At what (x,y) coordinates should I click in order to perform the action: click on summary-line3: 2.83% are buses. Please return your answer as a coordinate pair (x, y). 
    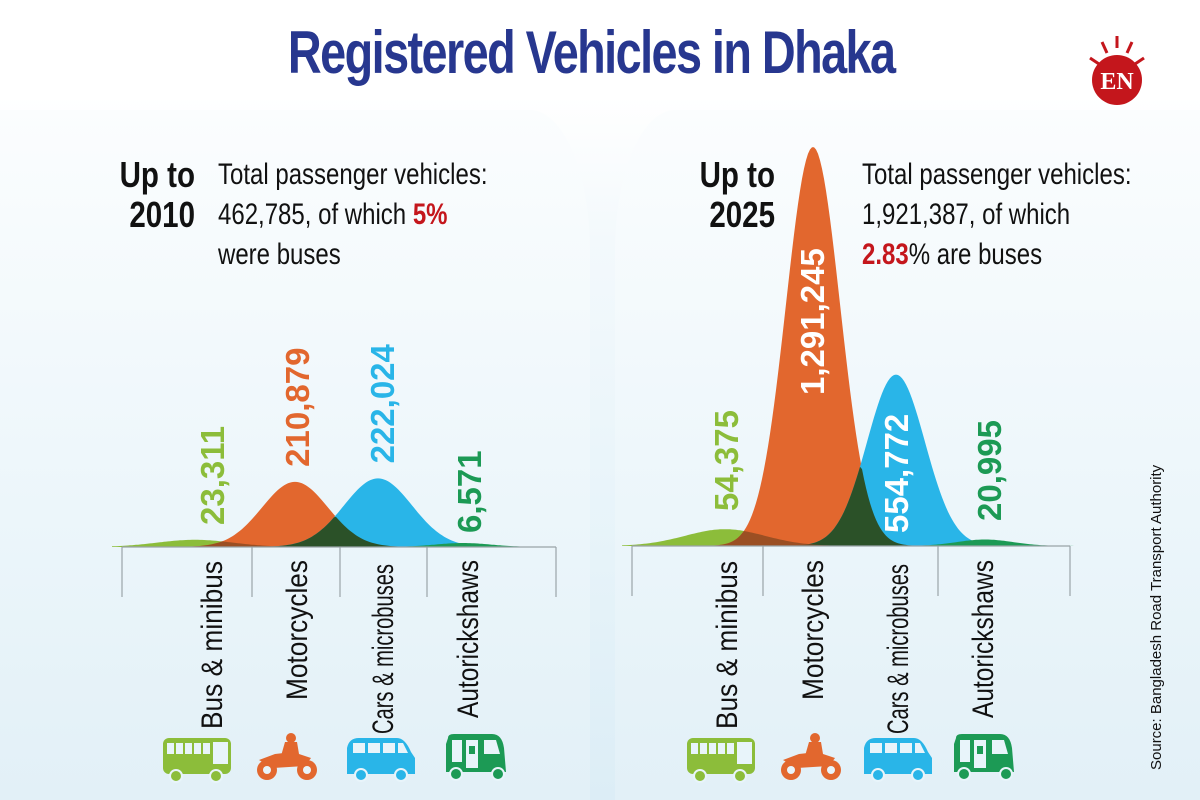
    Looking at the image, I should click on (952, 254).